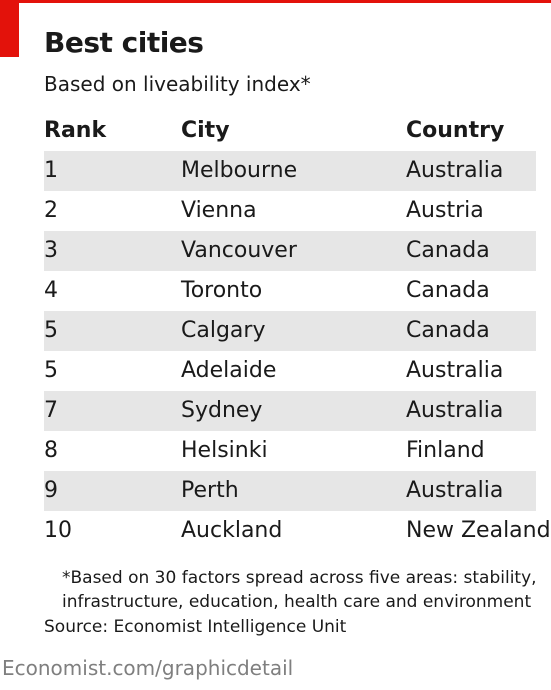 Image resolution: width=551 pixels, height=690 pixels. I want to click on cell-country: Austria, so click(445, 210).